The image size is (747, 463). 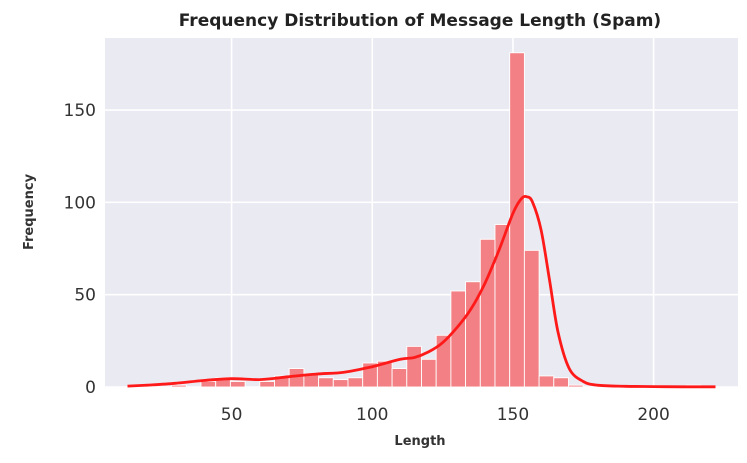 What do you see at coordinates (85, 296) in the screenshot?
I see `y-tick-label: 50` at bounding box center [85, 296].